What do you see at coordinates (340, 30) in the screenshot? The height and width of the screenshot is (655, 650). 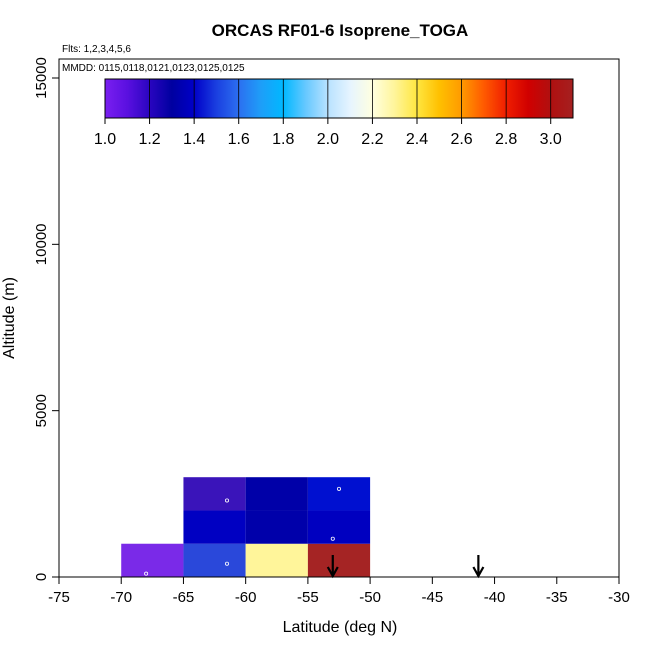 I see `chart-title: ORCAS RF01-6 Isoprene_TOGA` at bounding box center [340, 30].